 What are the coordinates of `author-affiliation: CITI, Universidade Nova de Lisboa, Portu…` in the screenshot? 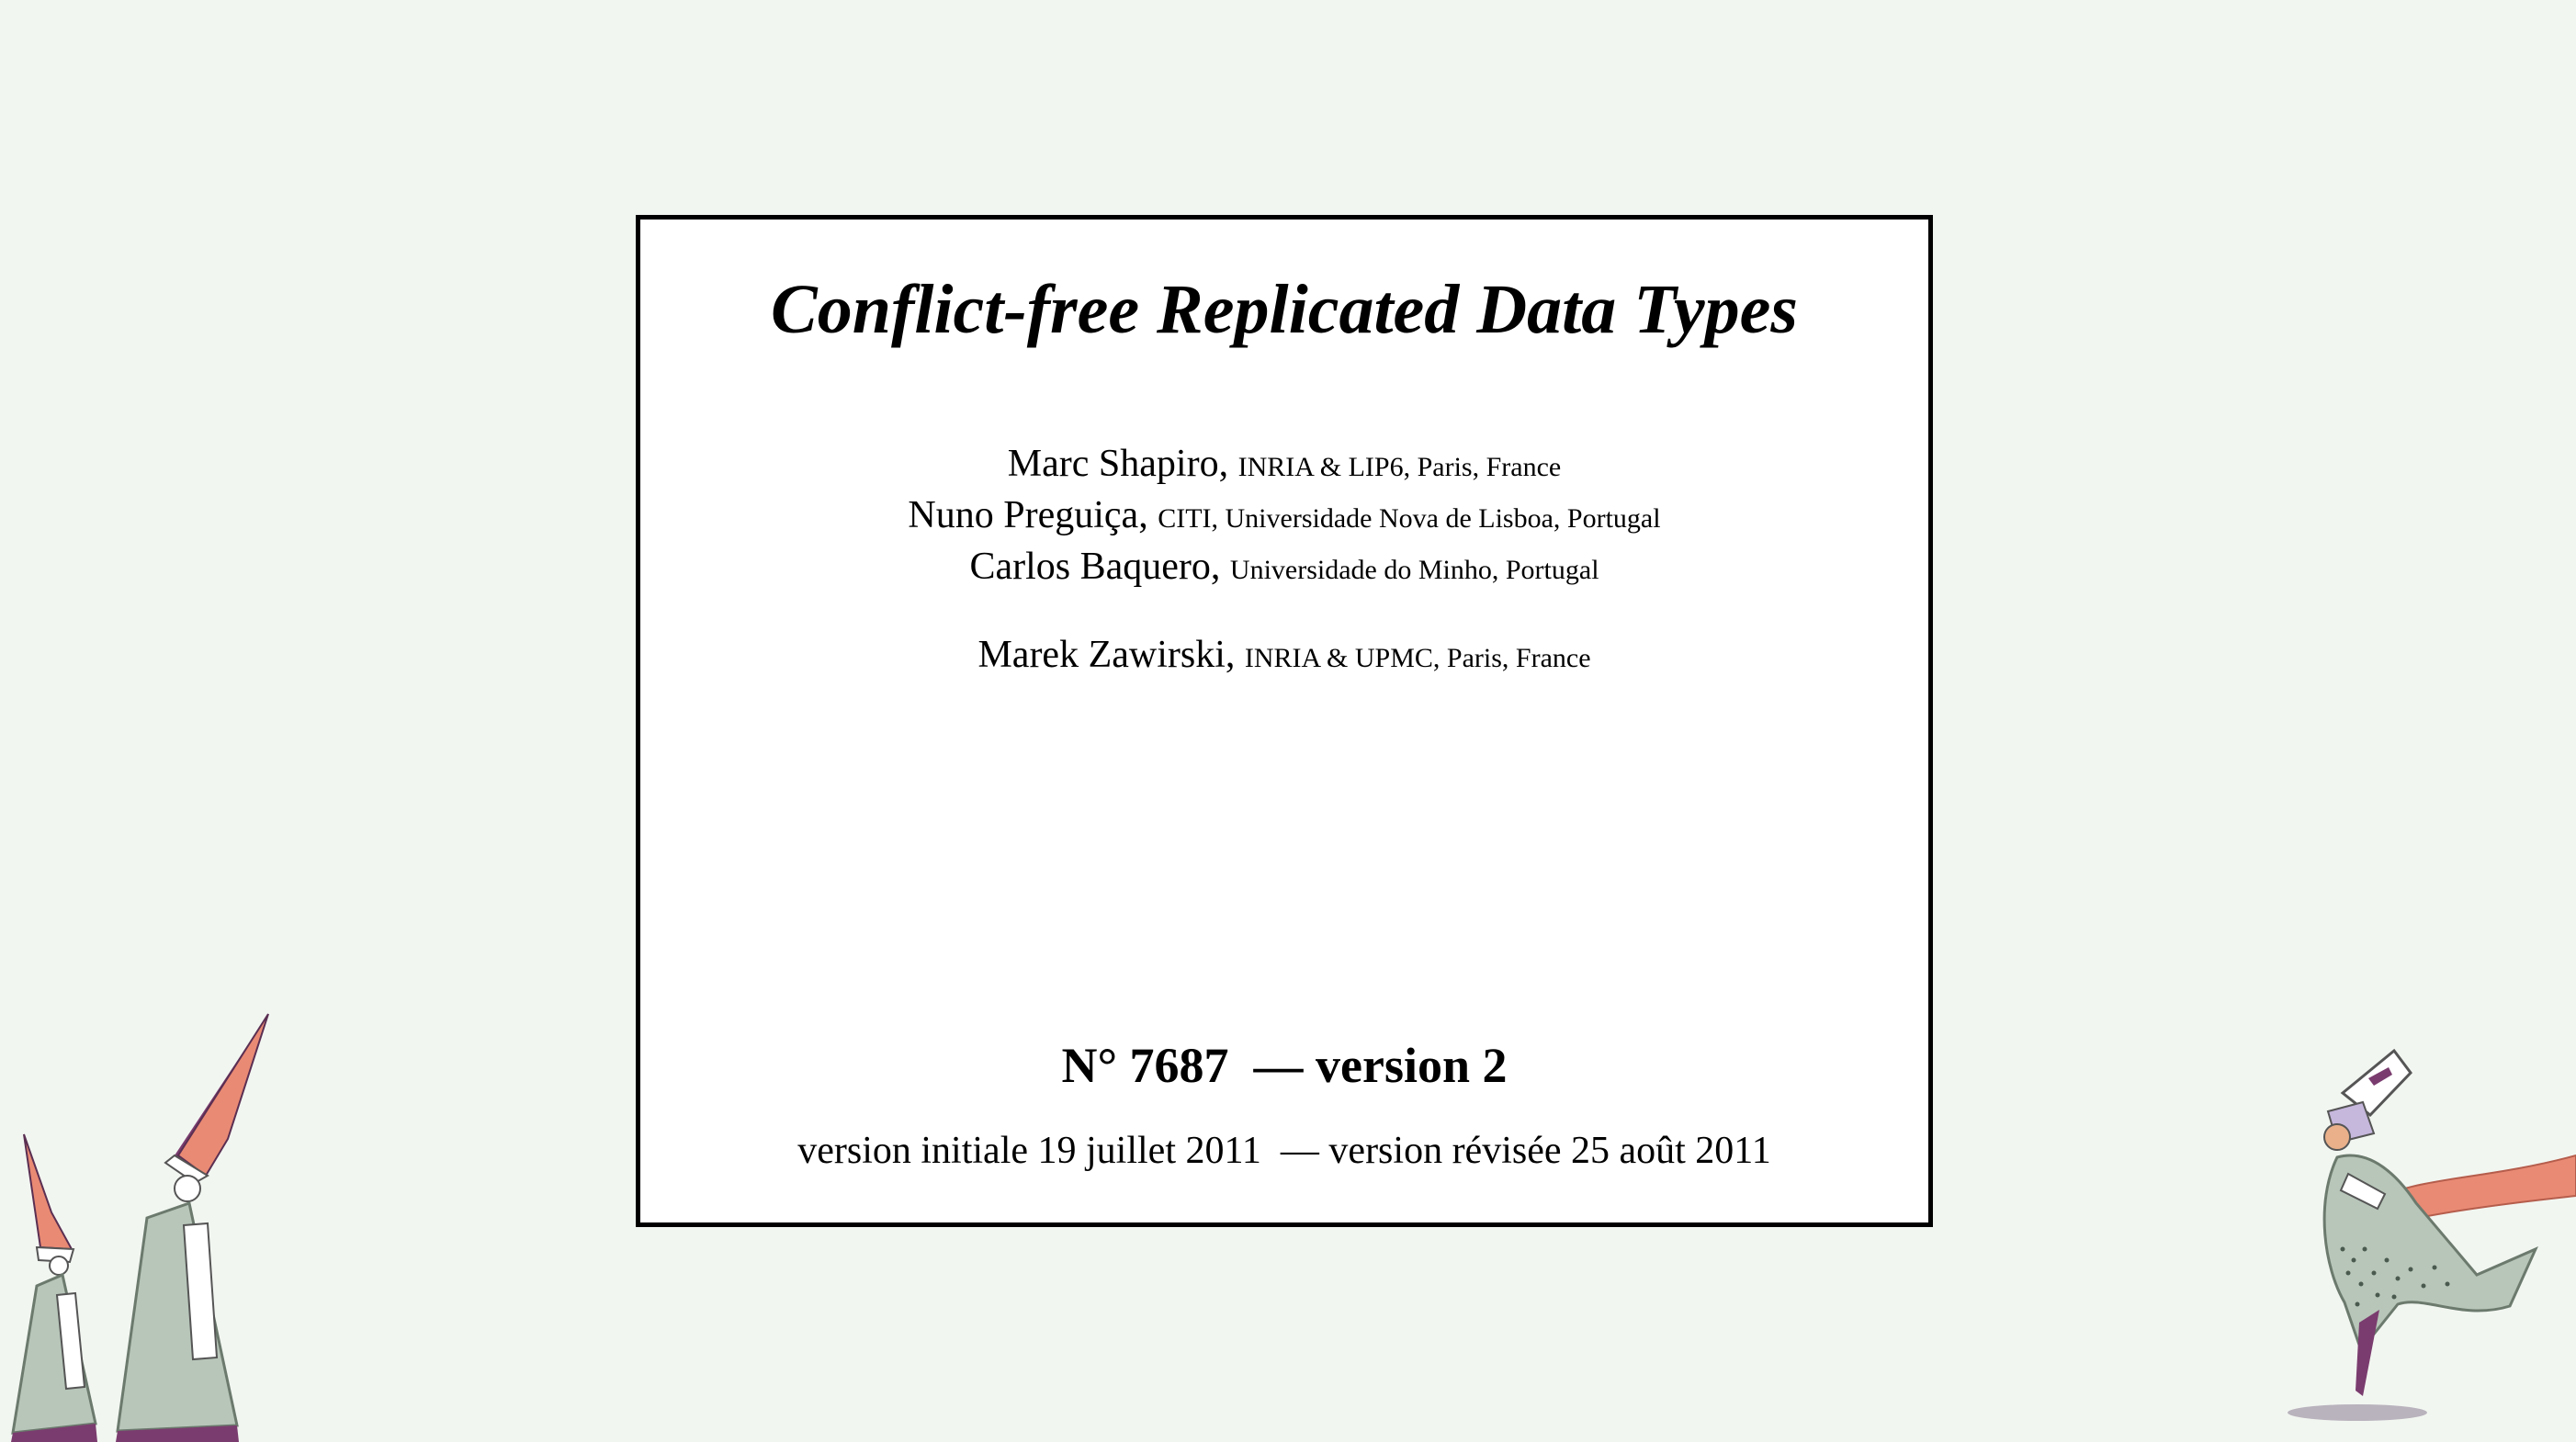 It's located at (1409, 518).